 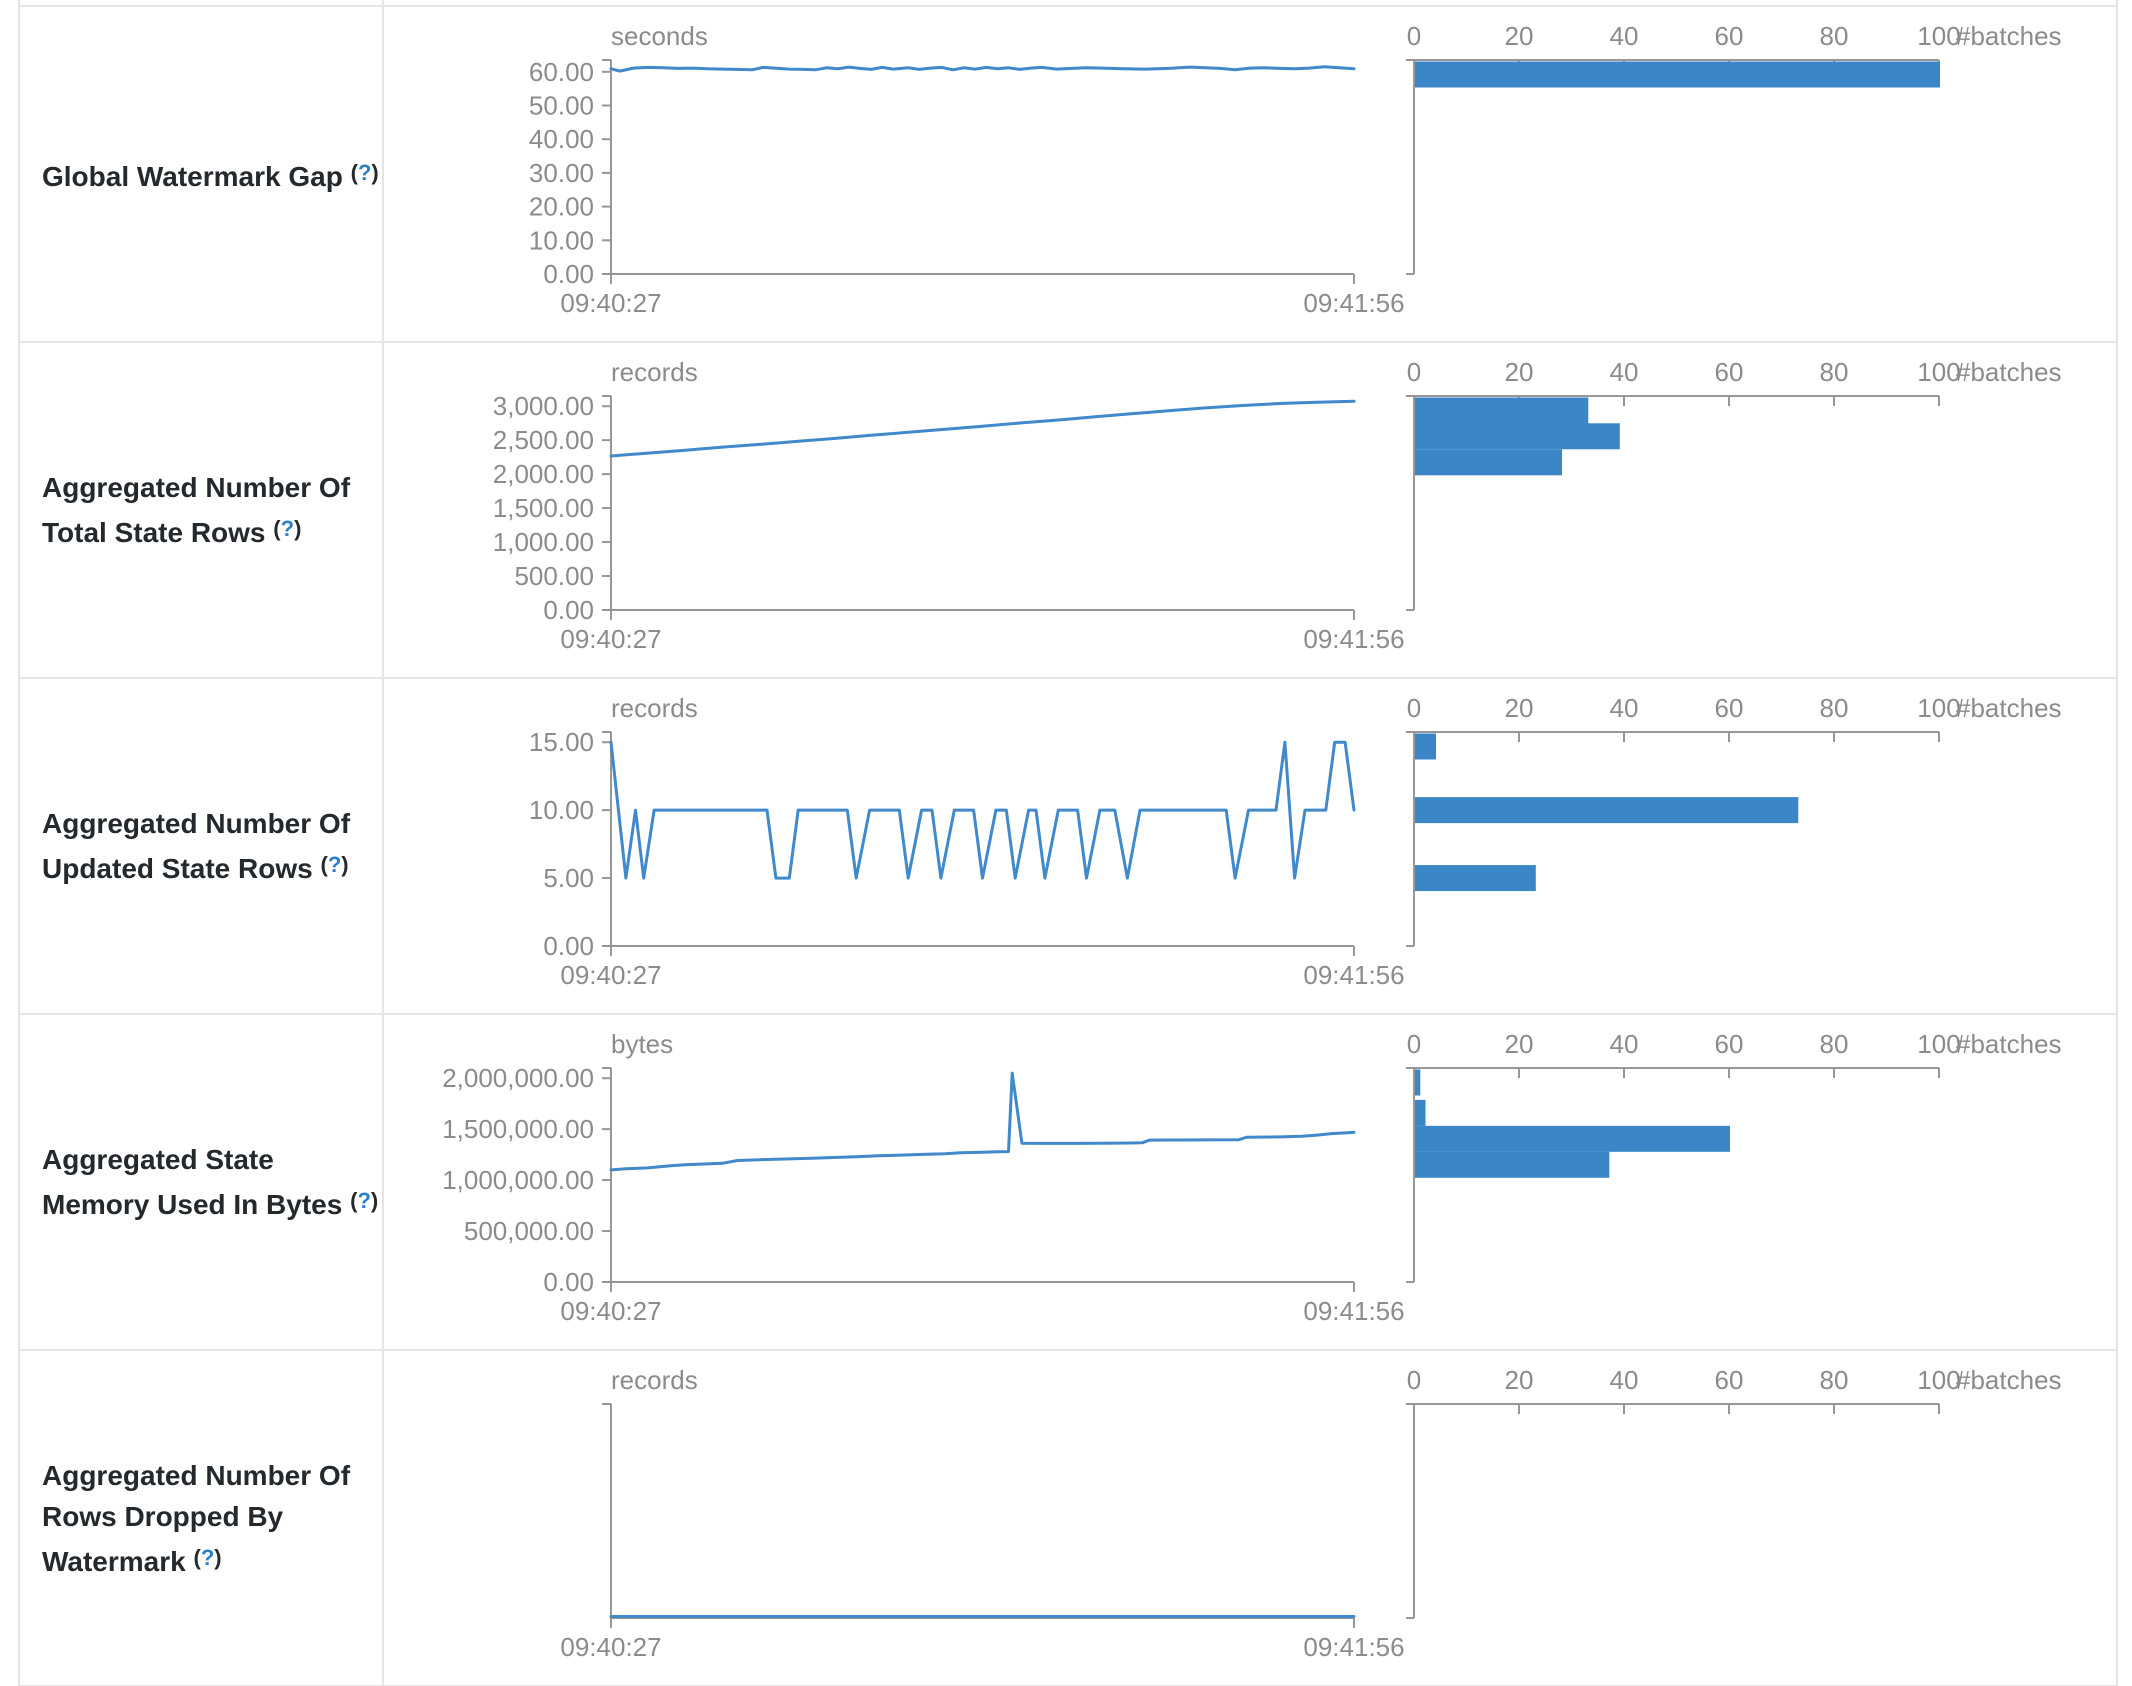 What do you see at coordinates (554, 576) in the screenshot?
I see `svg-text: 500.00` at bounding box center [554, 576].